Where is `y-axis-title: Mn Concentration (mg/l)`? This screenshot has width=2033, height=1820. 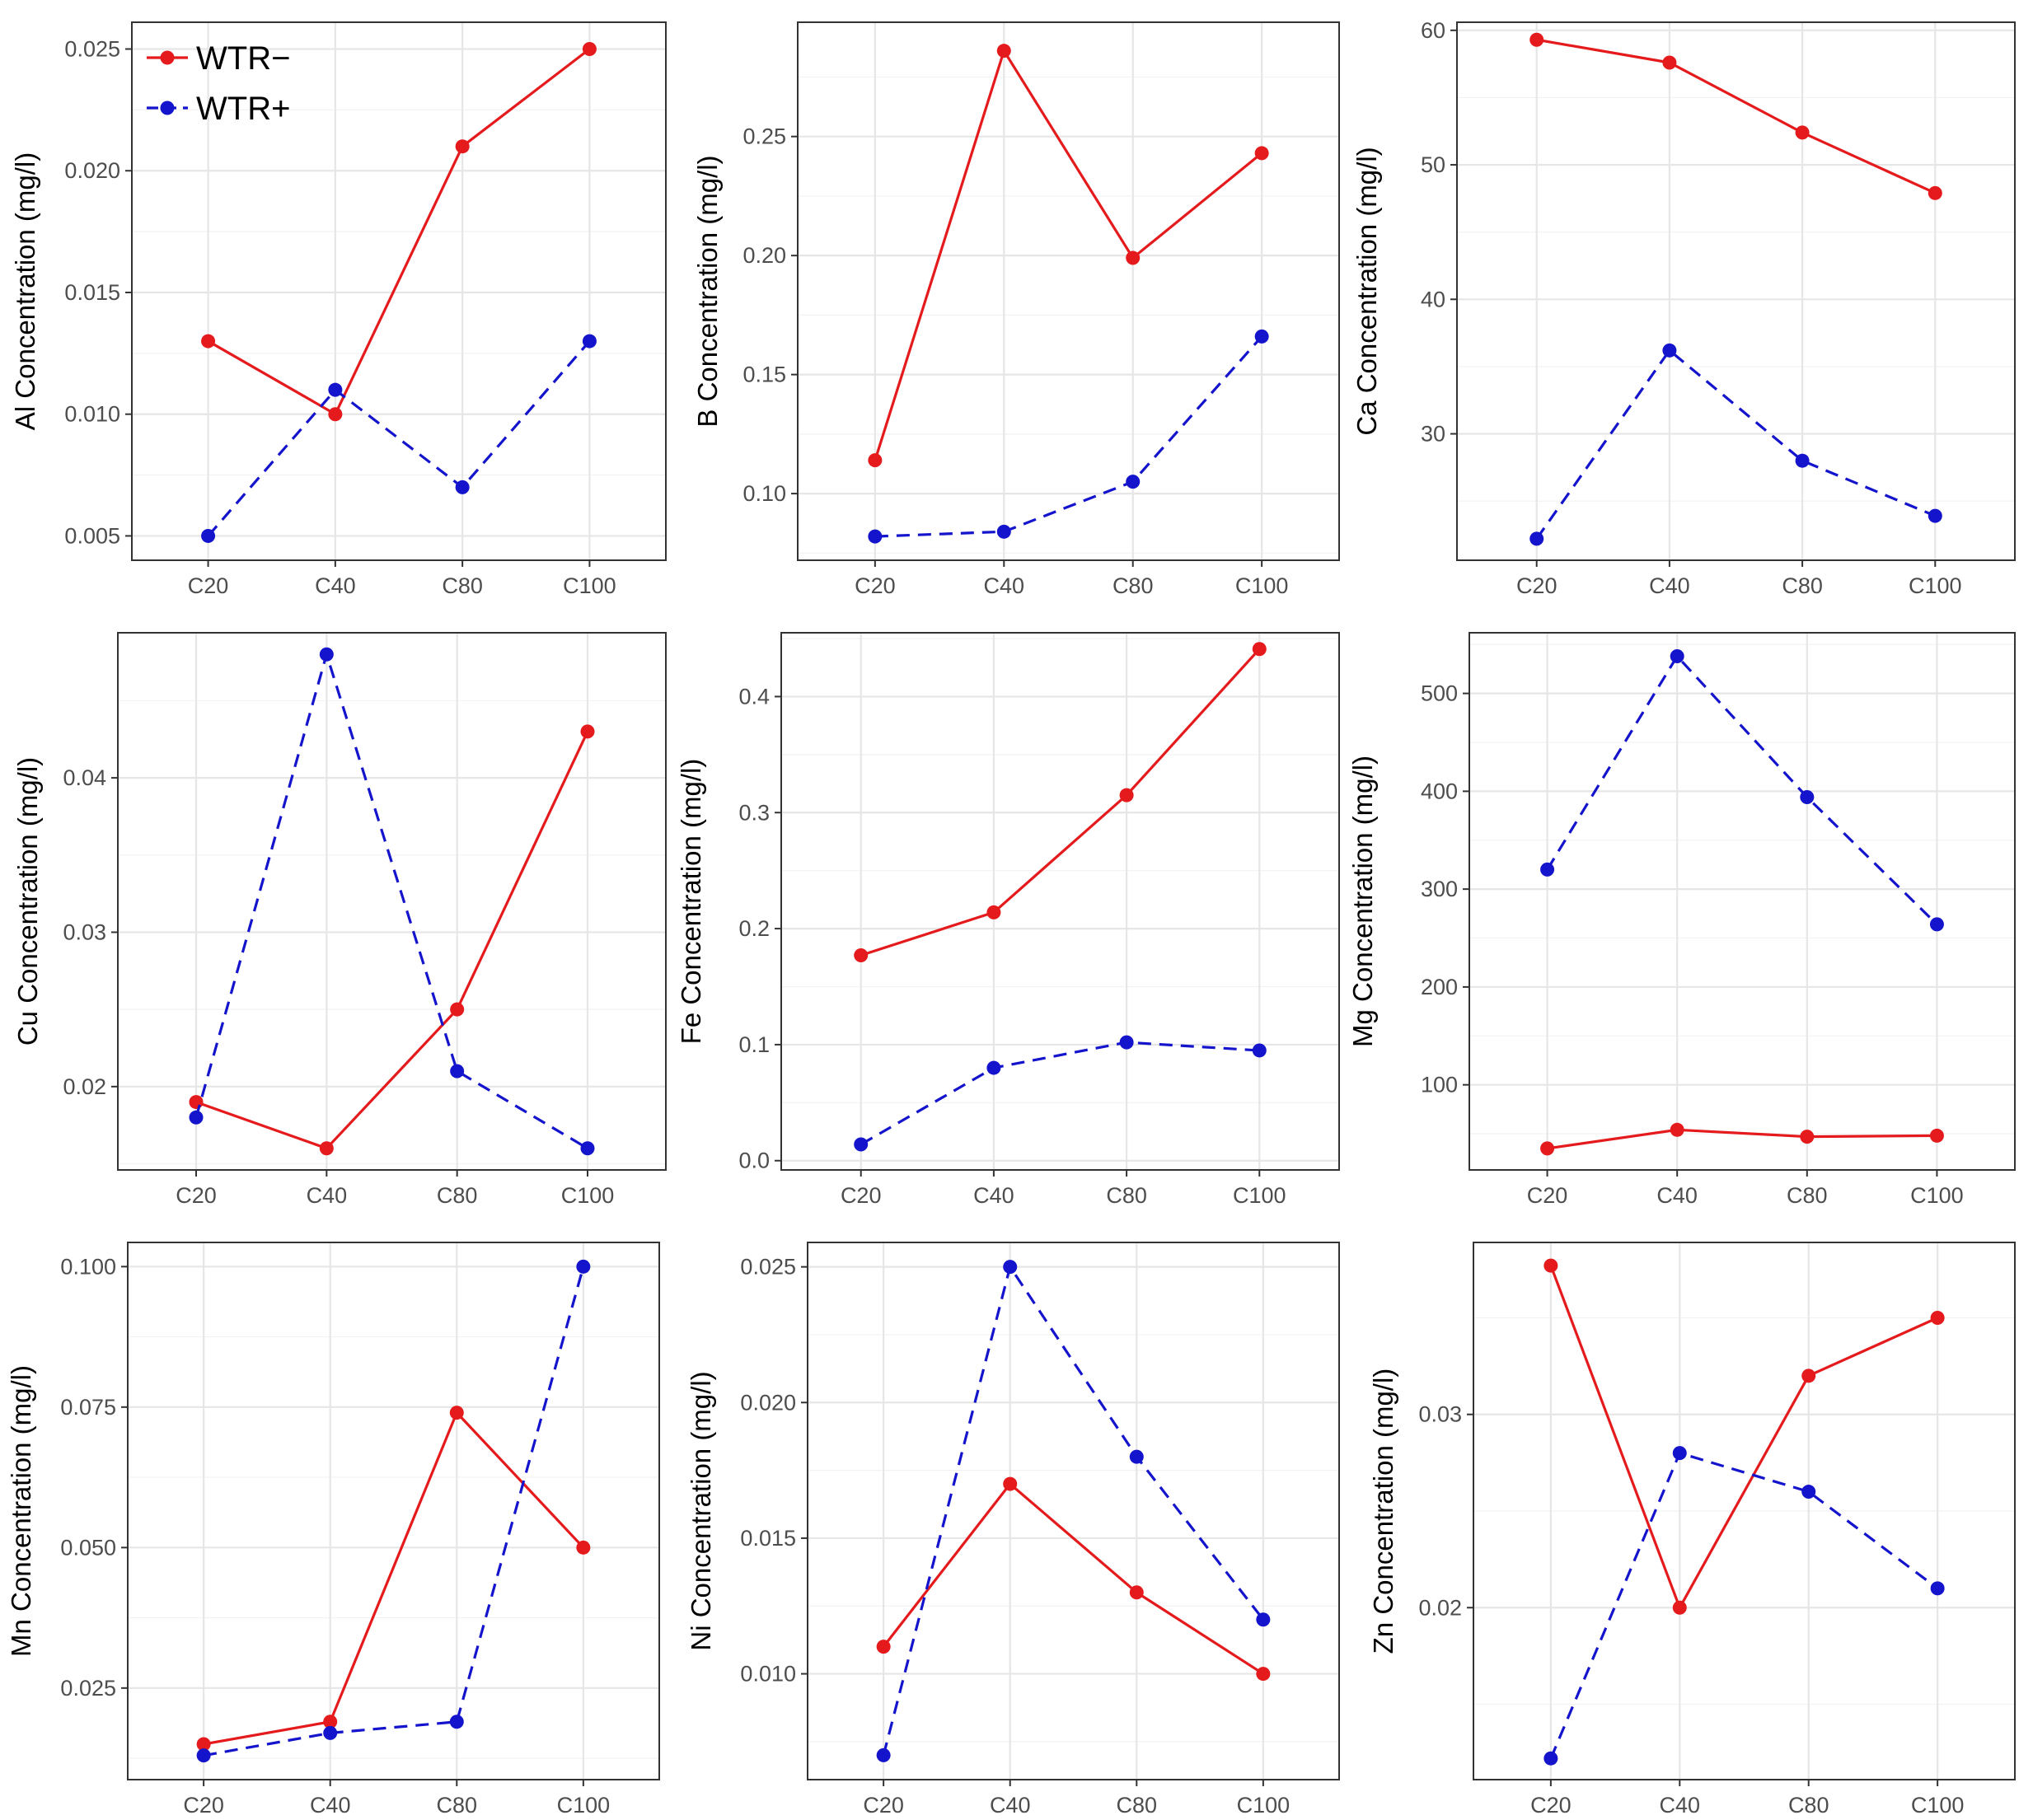 y-axis-title: Mn Concentration (mg/l) is located at coordinates (21, 1511).